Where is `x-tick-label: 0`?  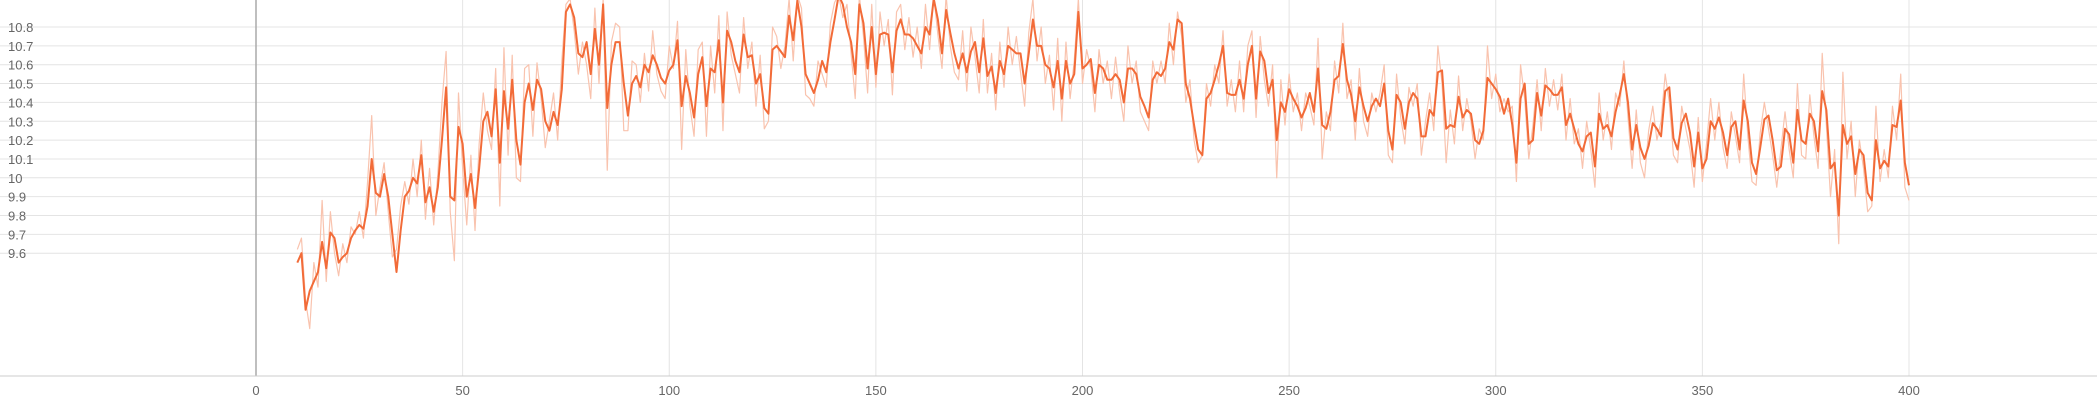 x-tick-label: 0 is located at coordinates (255, 390).